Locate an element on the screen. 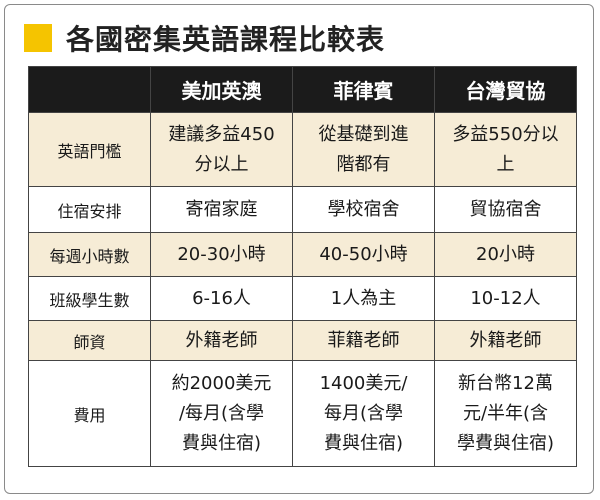 The image size is (600, 500). row-label-teachers: 師資 is located at coordinates (89, 340).